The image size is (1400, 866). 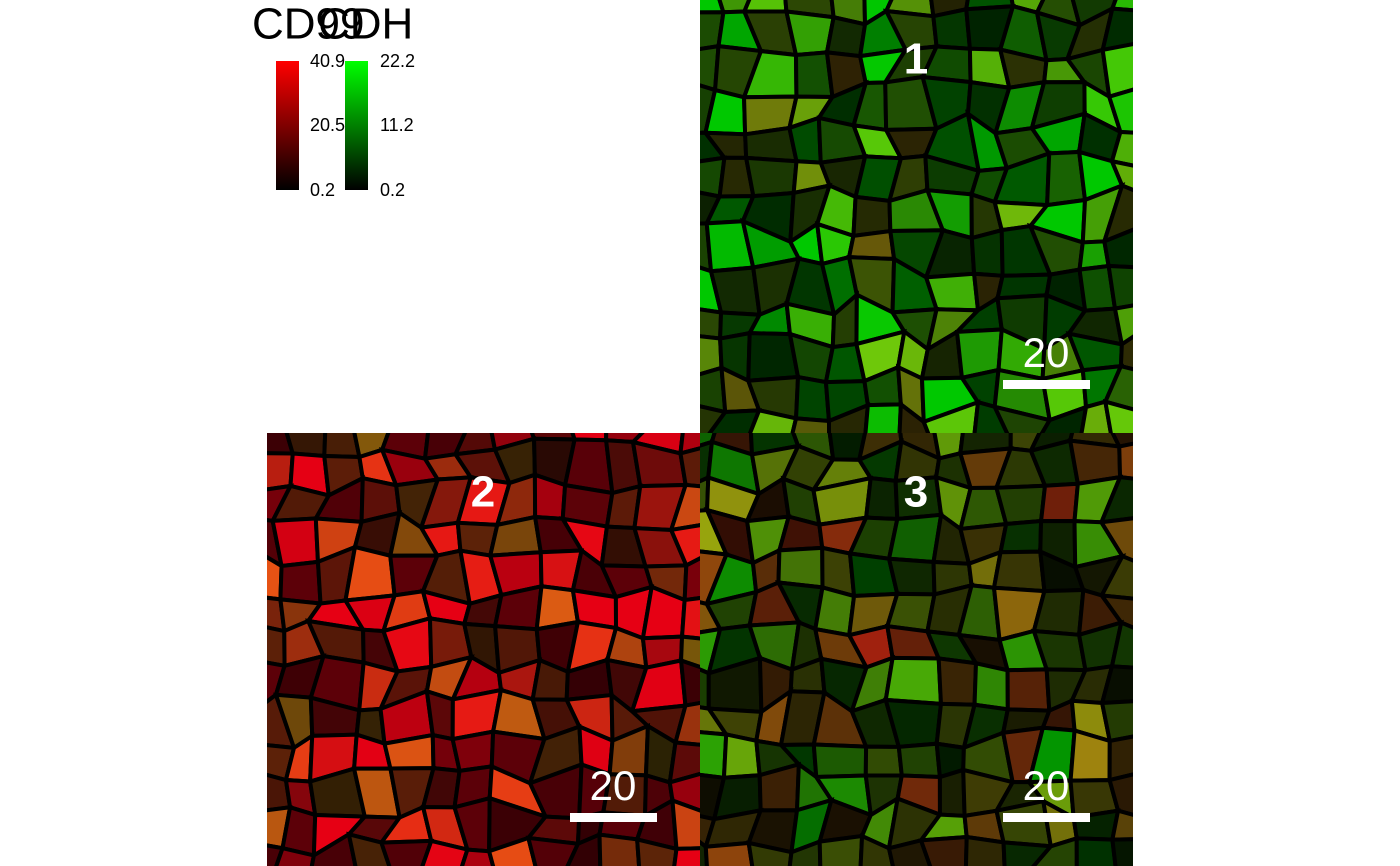 I want to click on panel-label: 2, so click(x=483, y=492).